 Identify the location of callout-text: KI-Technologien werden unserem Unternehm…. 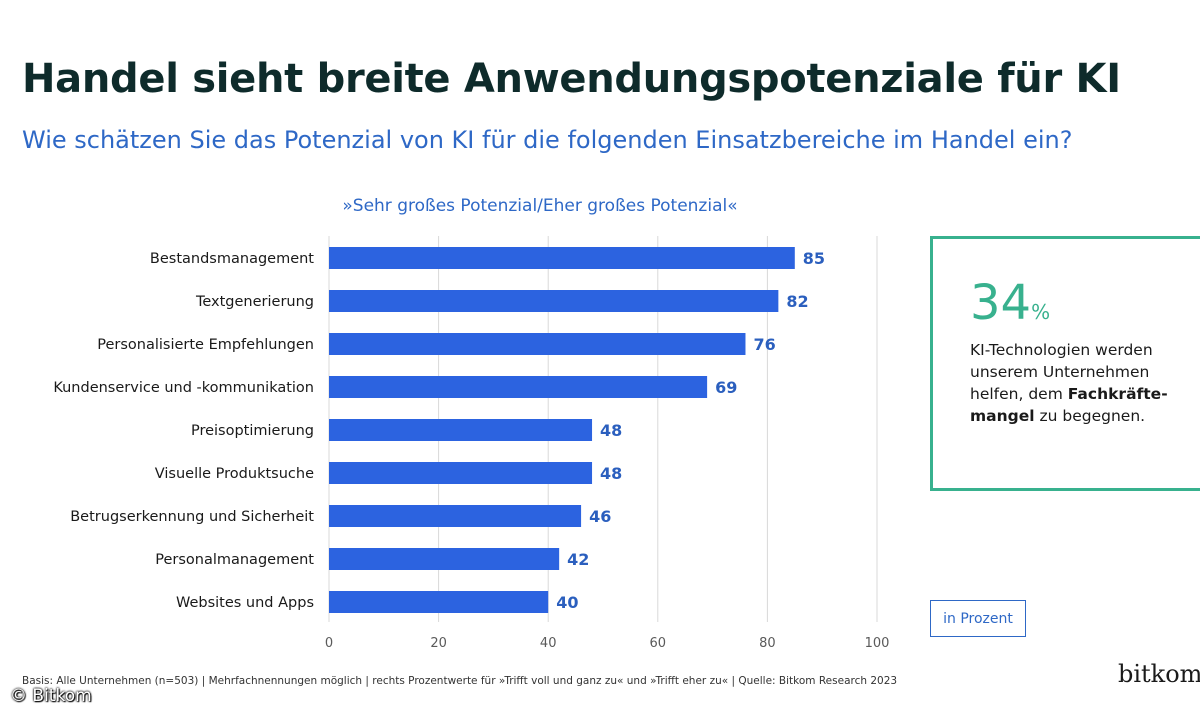
(1082, 383).